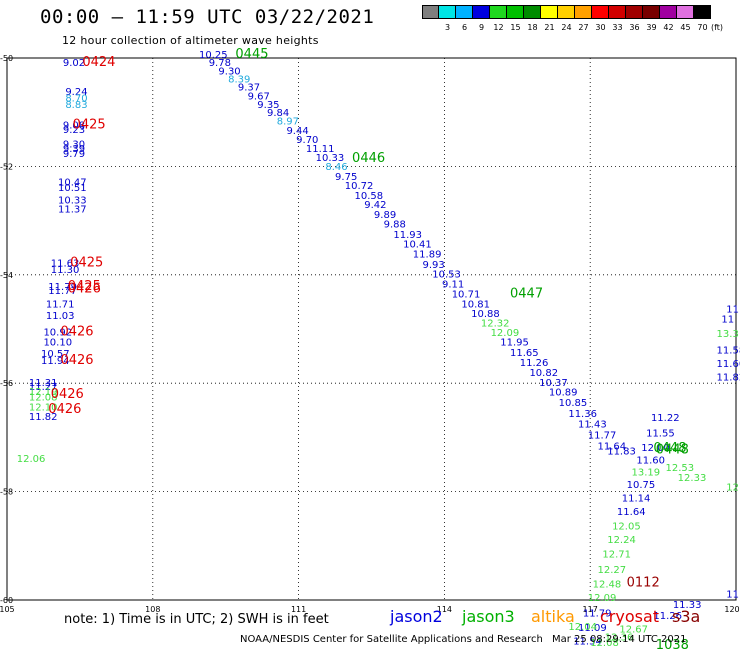  Describe the element at coordinates (636, 498) in the screenshot. I see `wave-height-value: 11.14` at that location.